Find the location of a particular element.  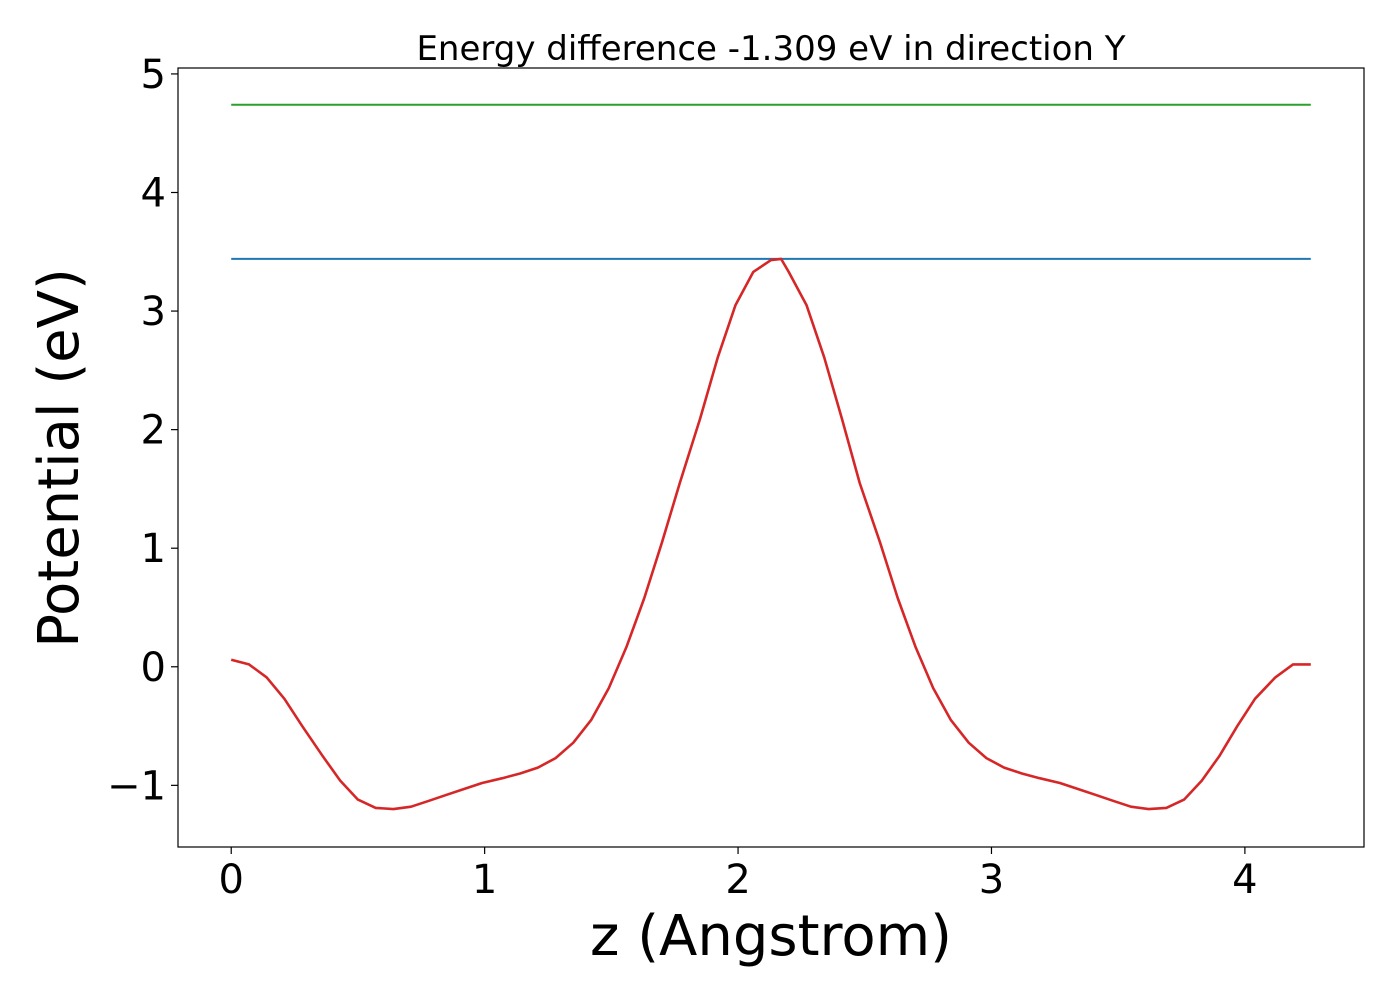

x-tick-label: 0 is located at coordinates (230, 880).